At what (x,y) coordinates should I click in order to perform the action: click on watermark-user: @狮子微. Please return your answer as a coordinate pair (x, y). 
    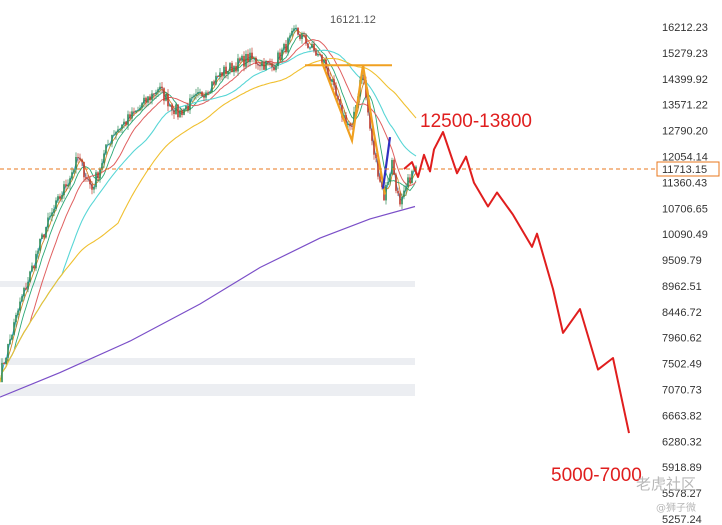
    Looking at the image, I should click on (676, 507).